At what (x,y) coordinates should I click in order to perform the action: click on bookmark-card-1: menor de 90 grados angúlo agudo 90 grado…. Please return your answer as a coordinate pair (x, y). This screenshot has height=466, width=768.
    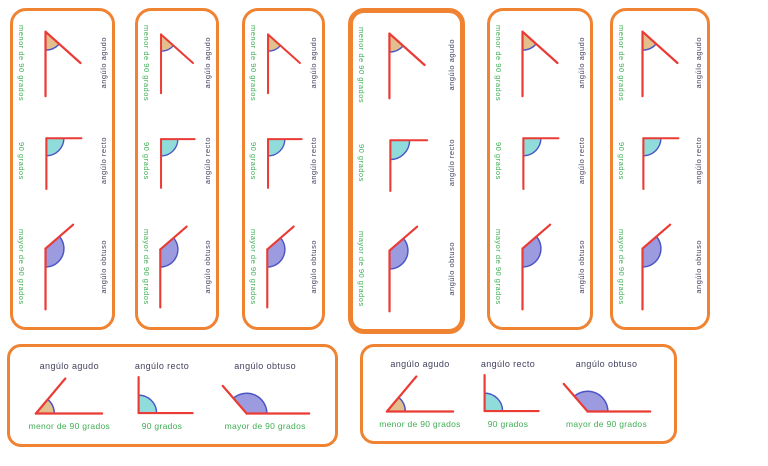
    Looking at the image, I should click on (62, 169).